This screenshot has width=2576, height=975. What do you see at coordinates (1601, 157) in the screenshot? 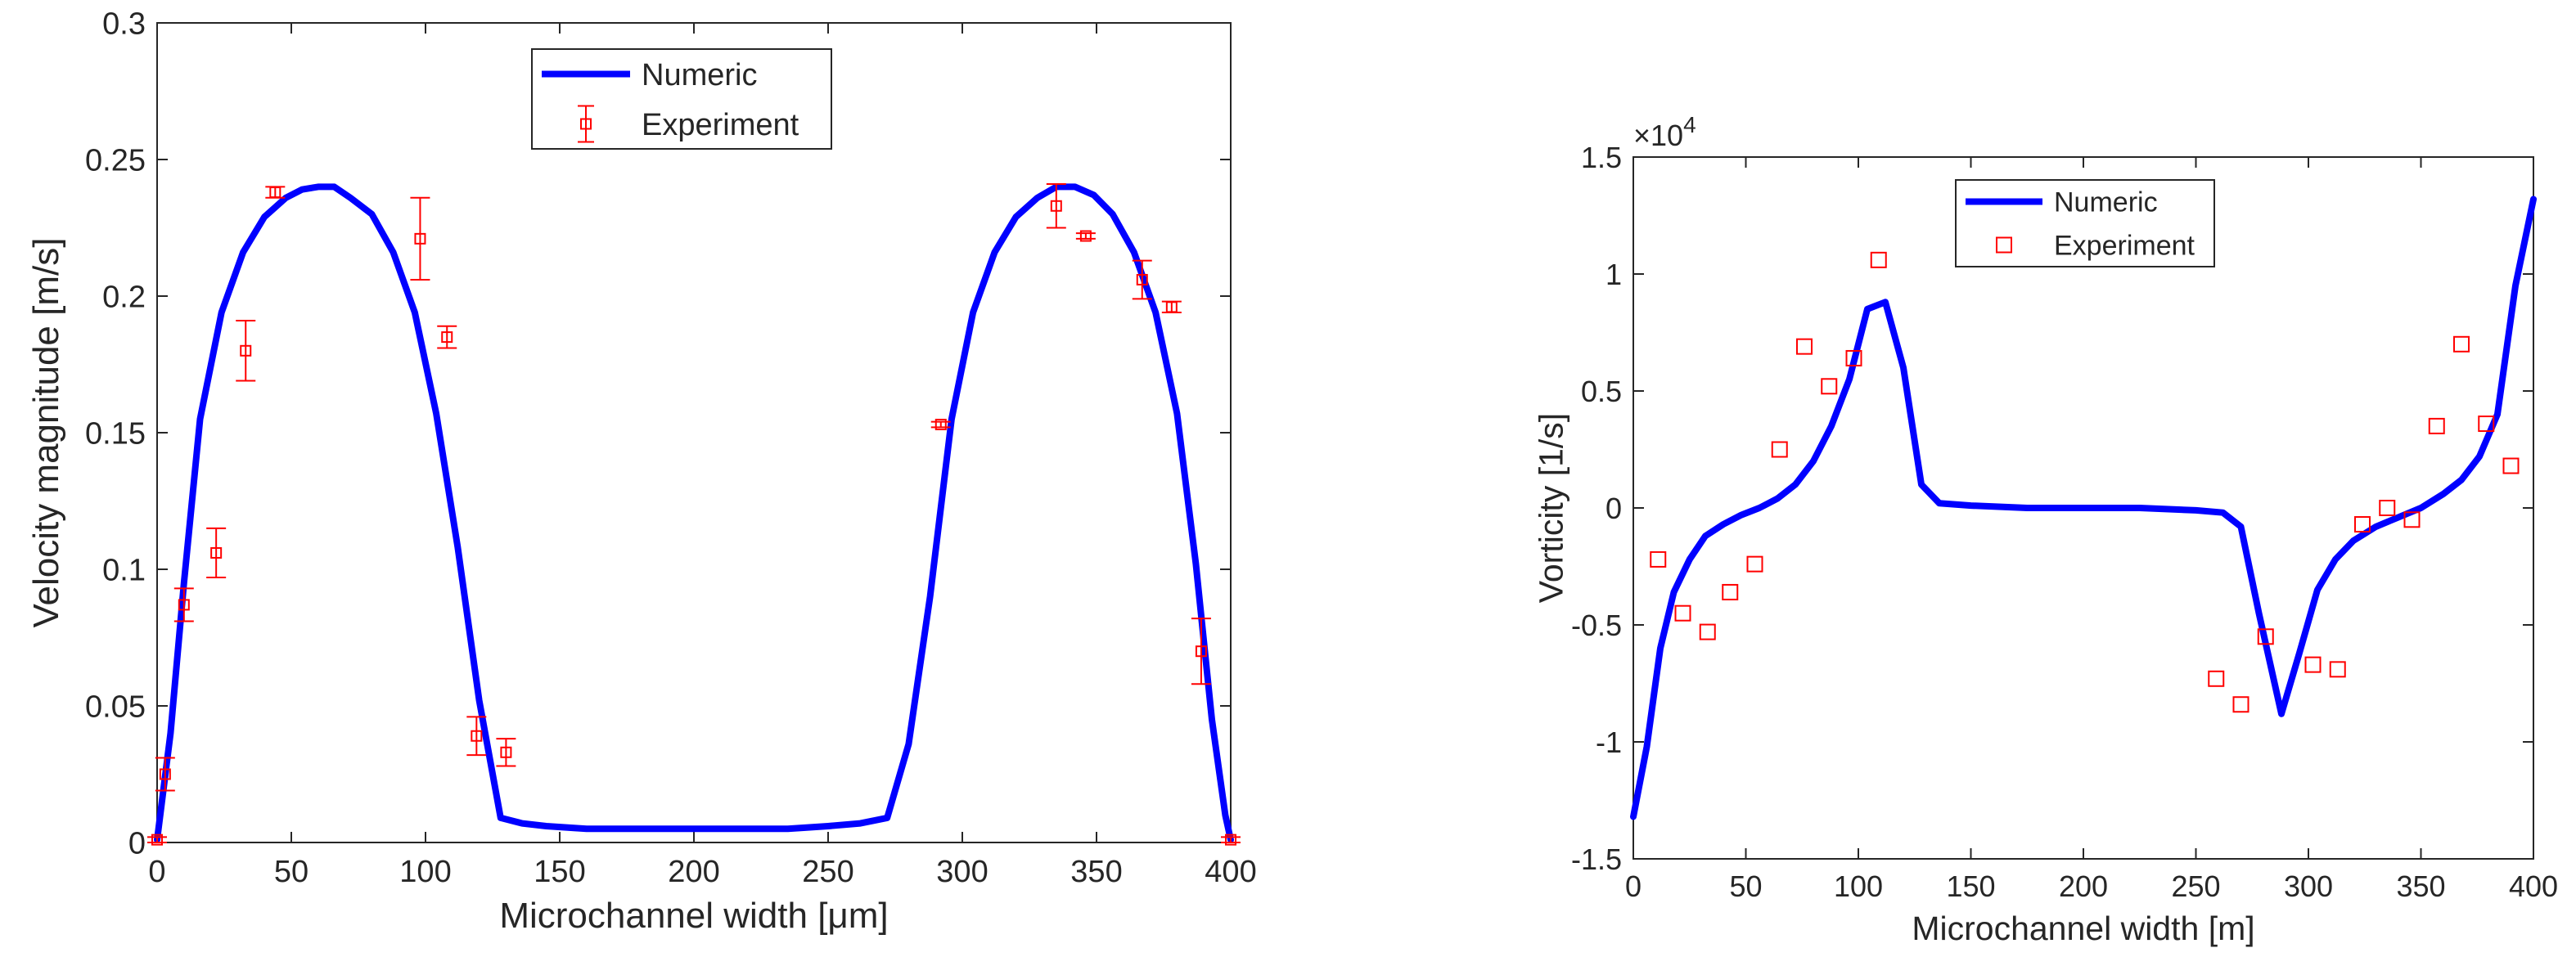
I see `y-tick-label: 1.5` at bounding box center [1601, 157].